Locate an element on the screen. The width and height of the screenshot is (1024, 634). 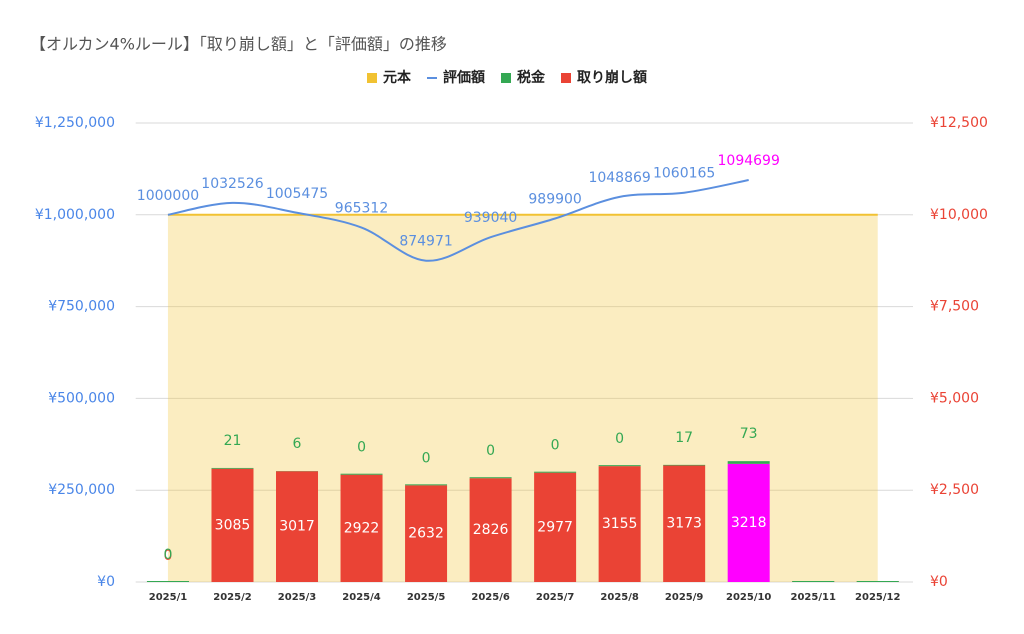
y-tick-label: ¥1,000,000 is located at coordinates (75, 215).